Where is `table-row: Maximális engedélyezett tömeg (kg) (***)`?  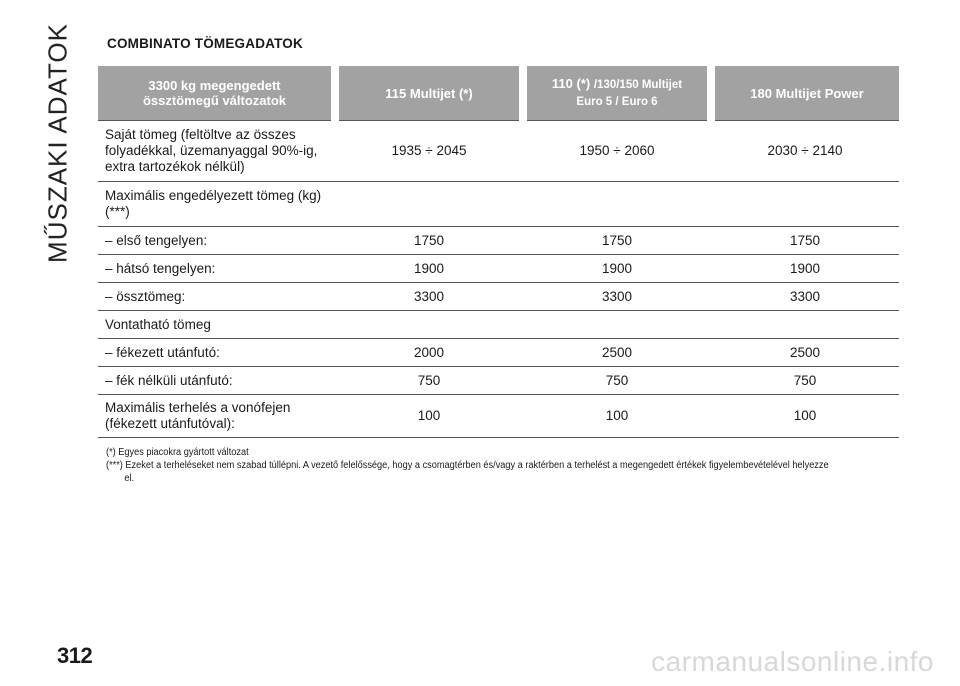
table-row: Maximális engedélyezett tömeg (kg) (***) is located at coordinates (498, 204).